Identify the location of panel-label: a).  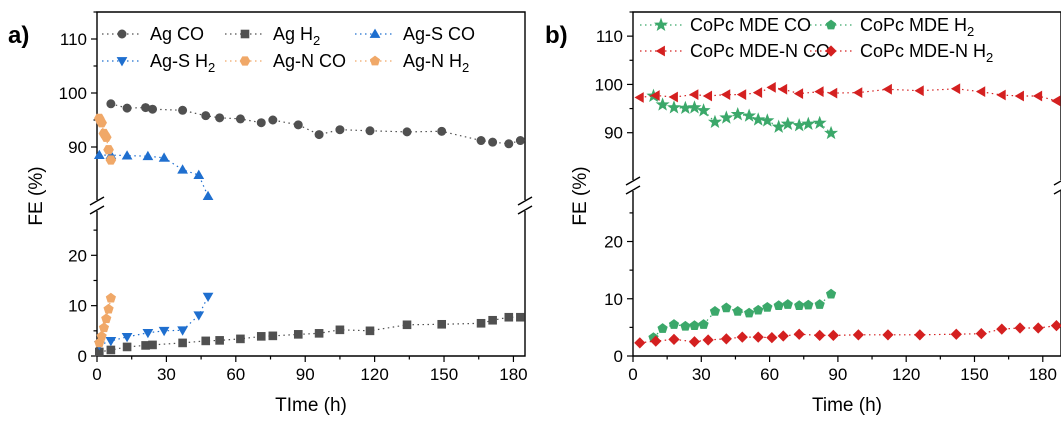
(18, 35).